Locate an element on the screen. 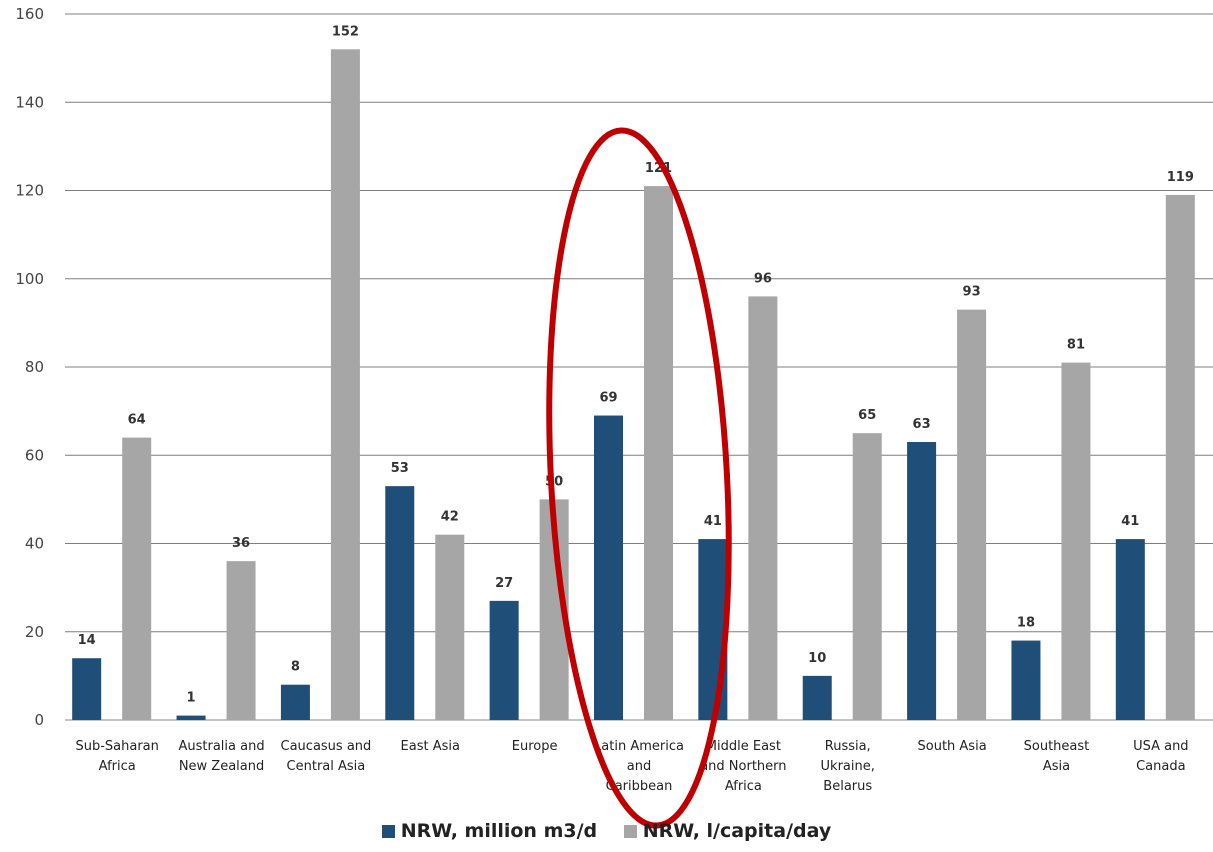 This screenshot has width=1213, height=852. y-tick-label-20: 20 is located at coordinates (34, 632).